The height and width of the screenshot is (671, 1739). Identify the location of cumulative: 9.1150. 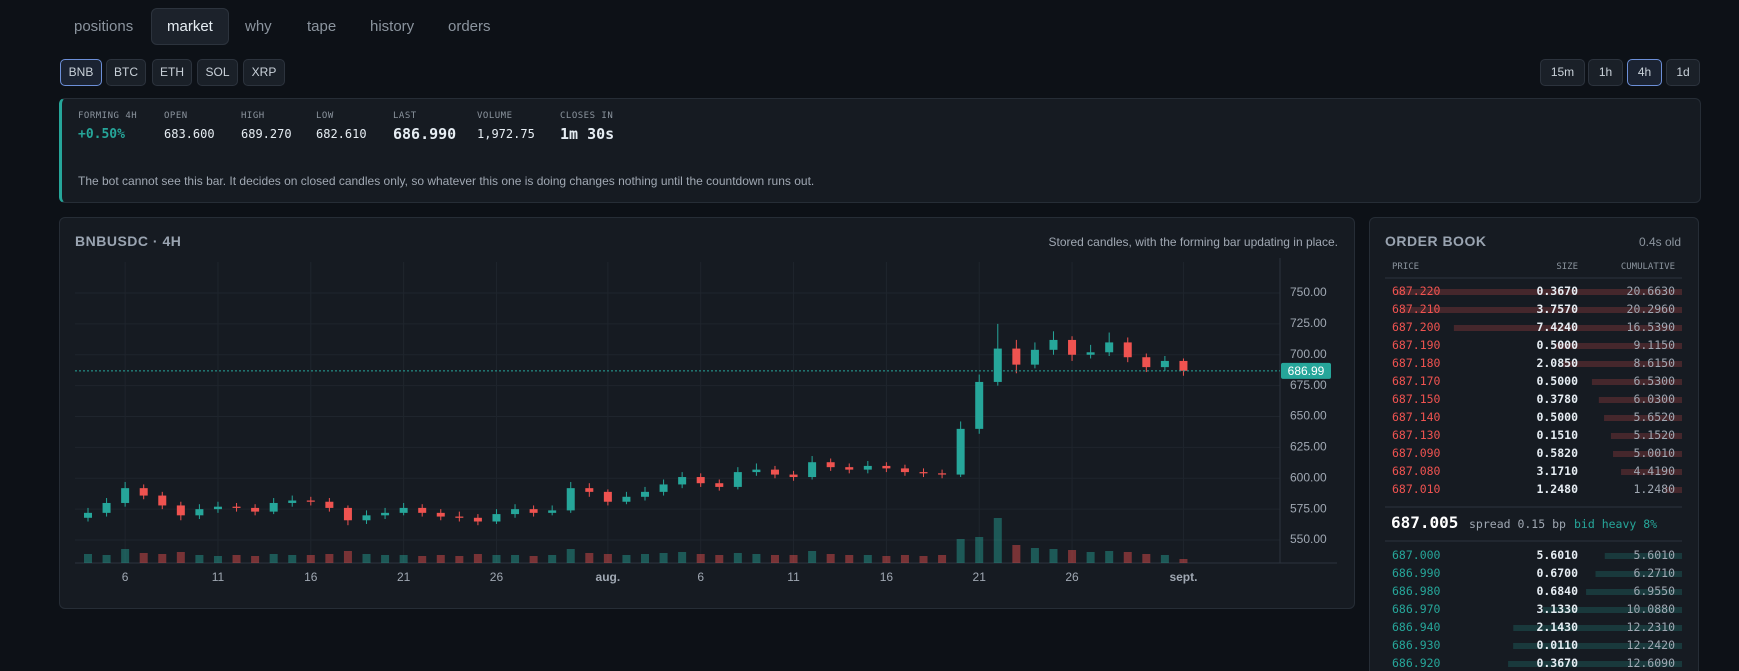
(1654, 345).